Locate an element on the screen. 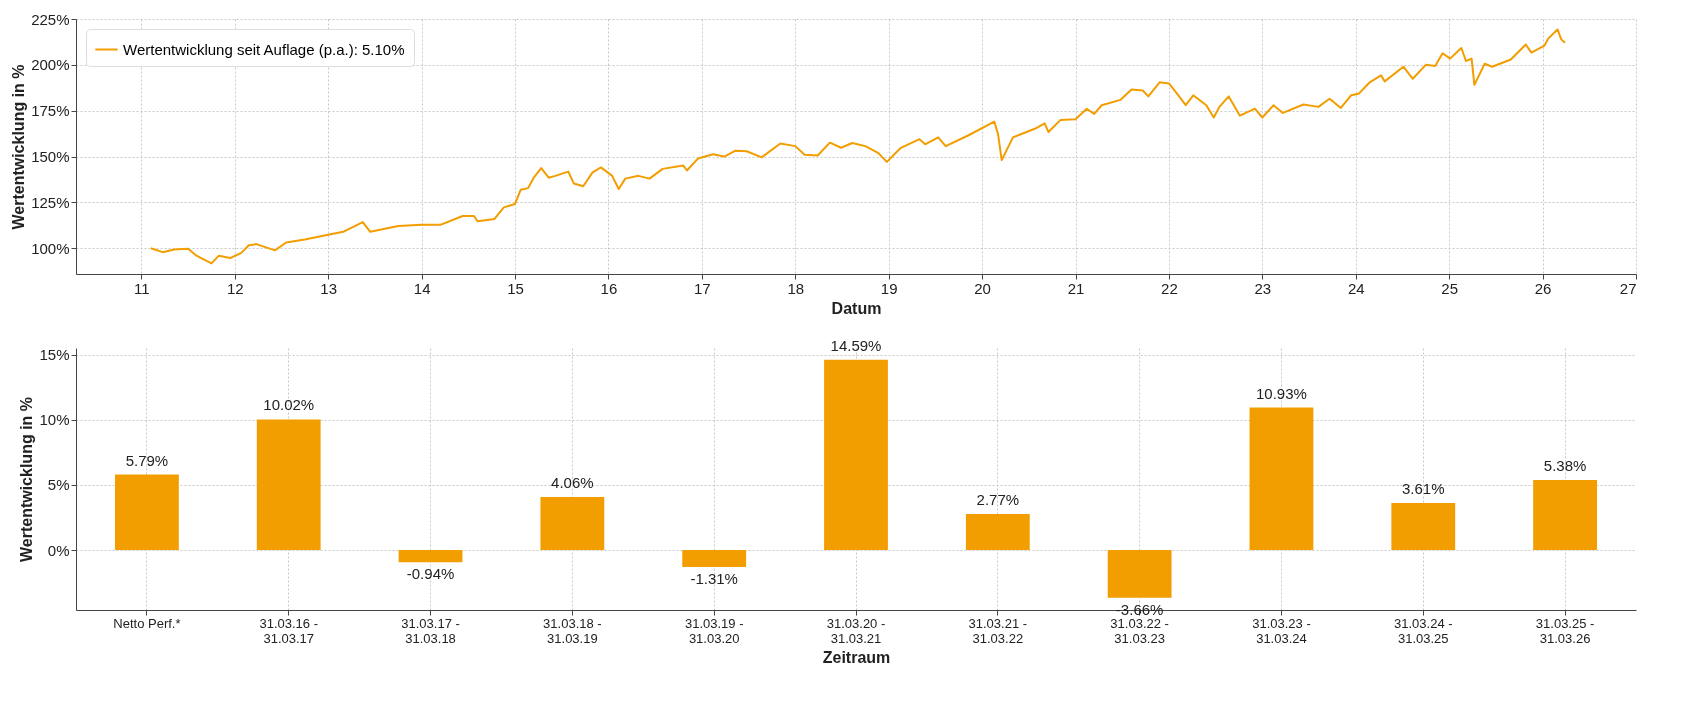  y-tick-label: 125% is located at coordinates (50, 202).